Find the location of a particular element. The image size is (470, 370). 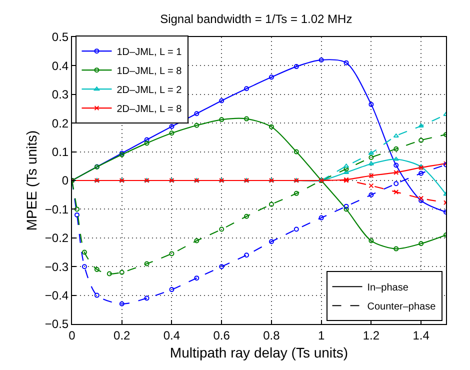

legend-label: 2D–JML, L = 8 is located at coordinates (149, 109).